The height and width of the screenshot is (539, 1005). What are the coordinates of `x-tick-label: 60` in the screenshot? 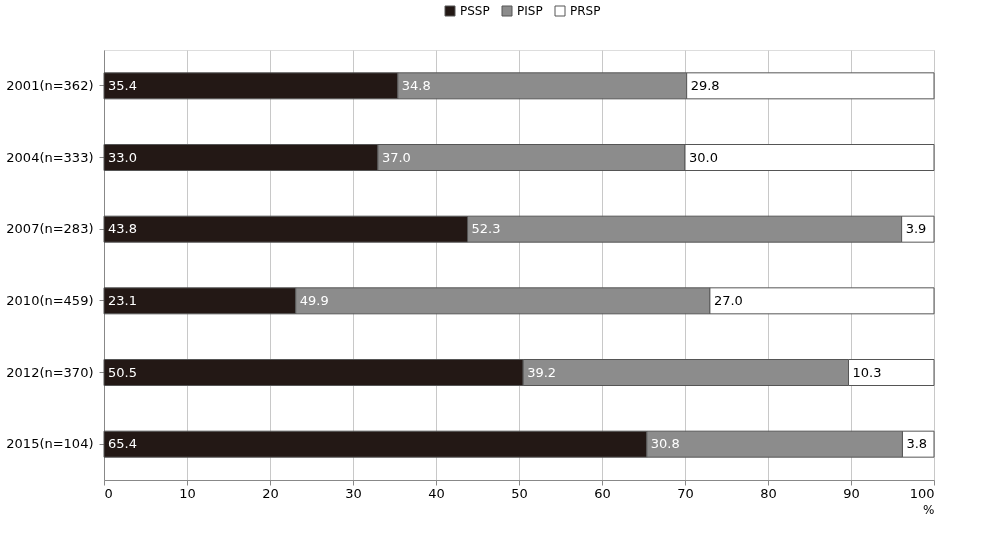 It's located at (602, 493).